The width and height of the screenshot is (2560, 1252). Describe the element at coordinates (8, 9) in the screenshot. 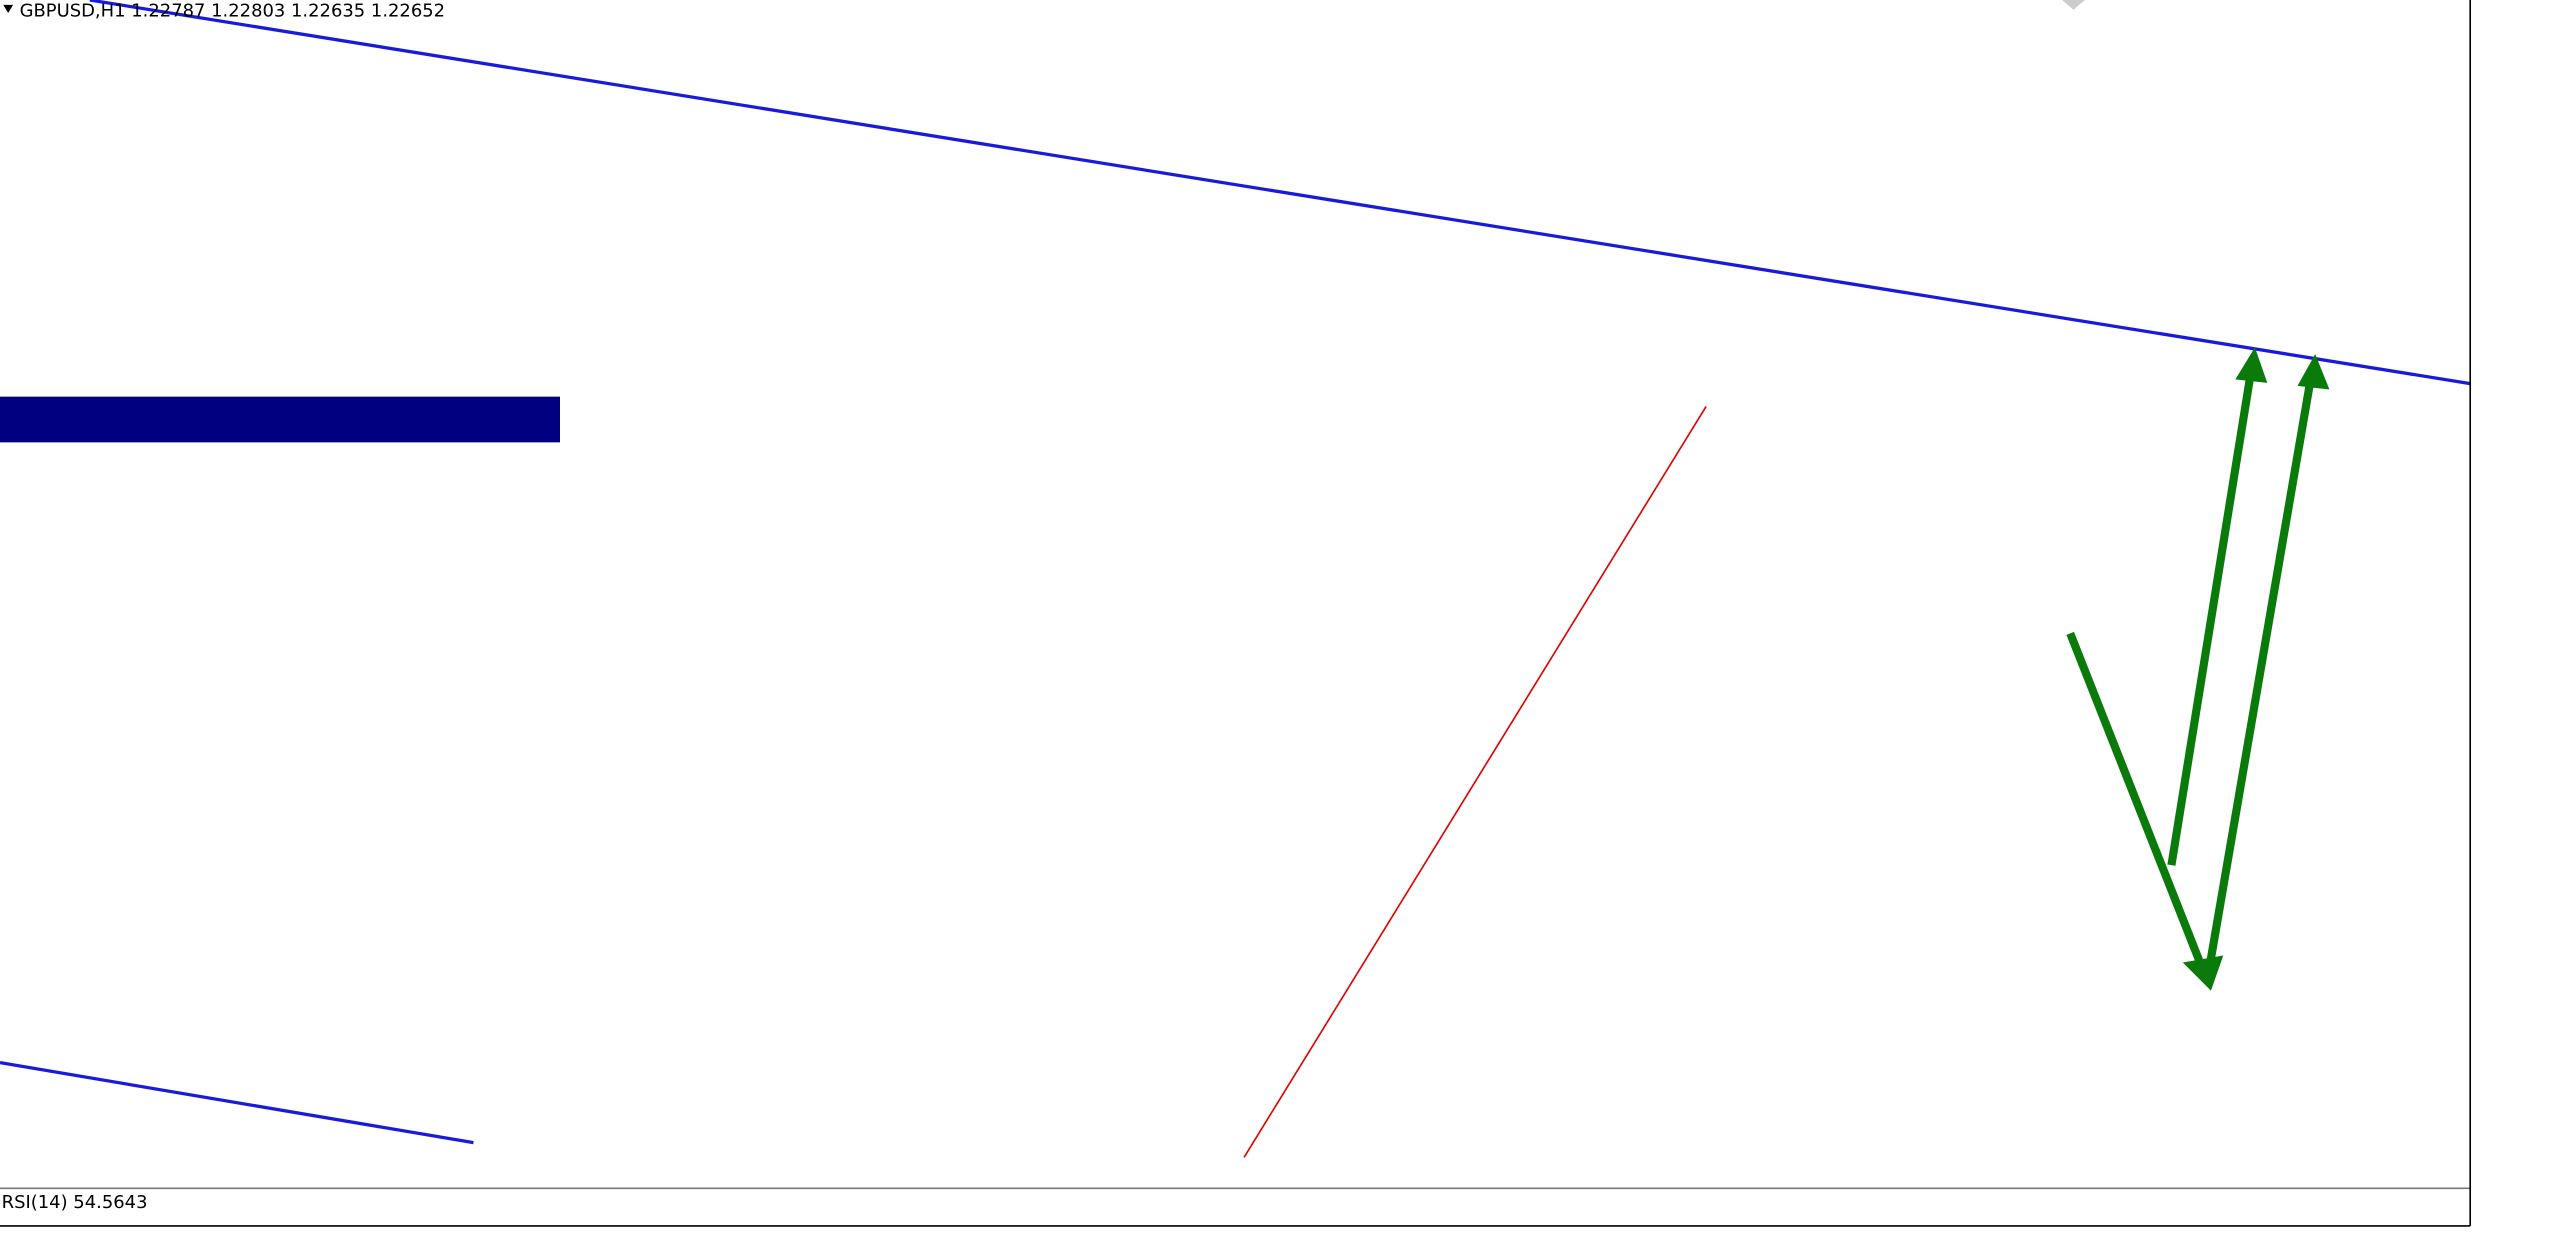

I see `header-icon` at that location.